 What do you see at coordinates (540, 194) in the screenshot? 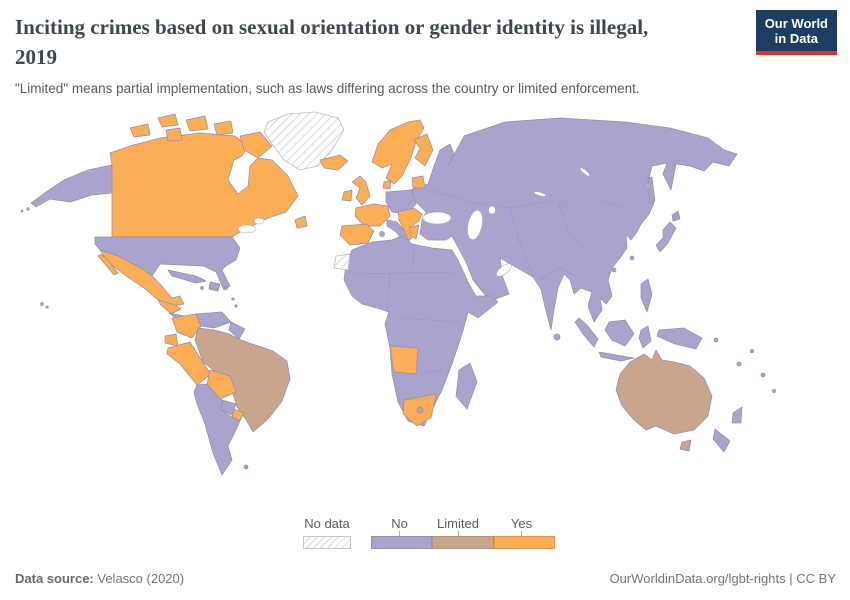
I see `lake-balkhash` at bounding box center [540, 194].